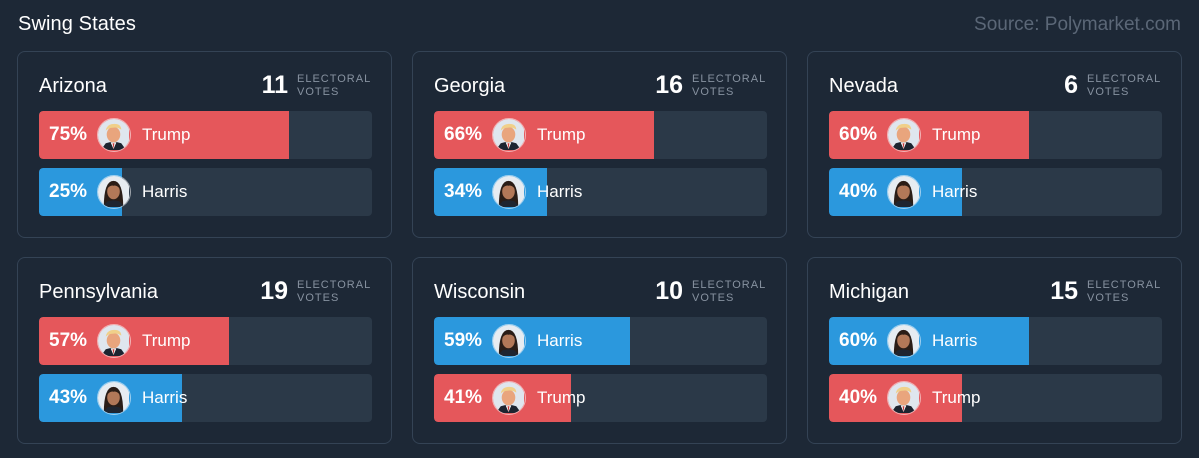 This screenshot has width=1199, height=458. What do you see at coordinates (869, 292) in the screenshot?
I see `state-name: Michigan` at bounding box center [869, 292].